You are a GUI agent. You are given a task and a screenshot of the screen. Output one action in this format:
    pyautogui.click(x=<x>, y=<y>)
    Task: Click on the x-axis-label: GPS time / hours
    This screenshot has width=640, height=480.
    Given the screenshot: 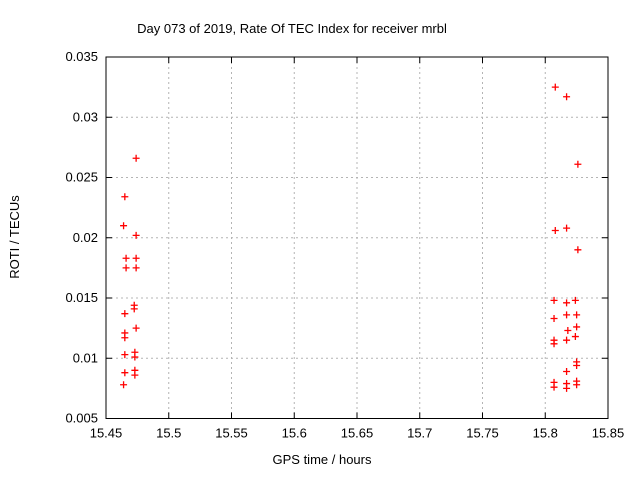 What is the action you would take?
    pyautogui.click(x=322, y=459)
    